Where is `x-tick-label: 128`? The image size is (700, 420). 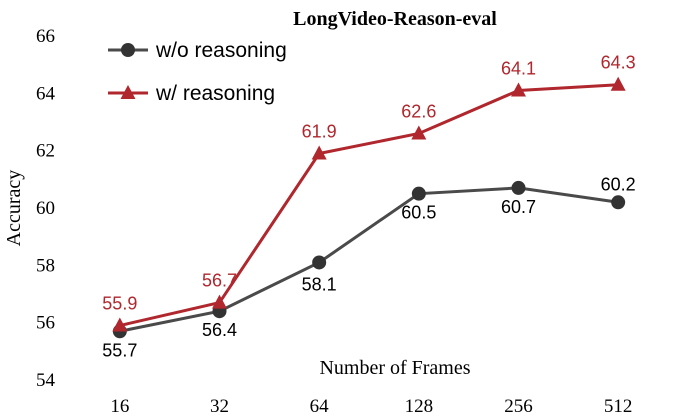 x-tick-label: 128 is located at coordinates (419, 406).